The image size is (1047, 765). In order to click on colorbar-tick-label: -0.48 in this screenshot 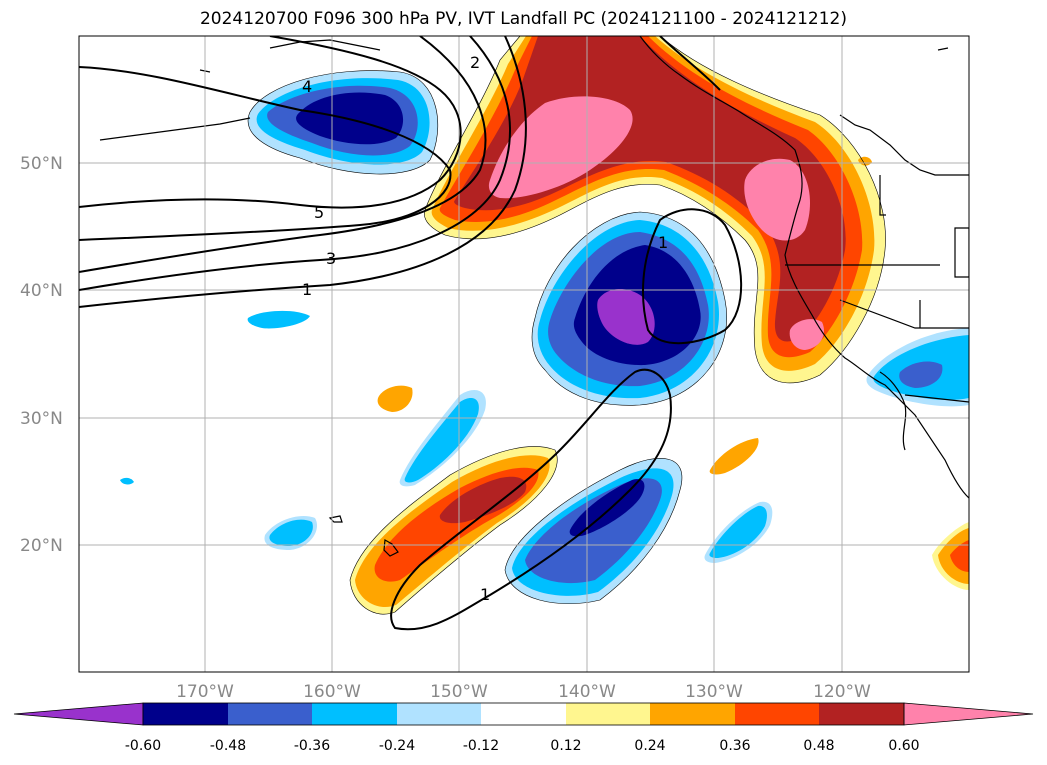, I will do `click(228, 746)`.